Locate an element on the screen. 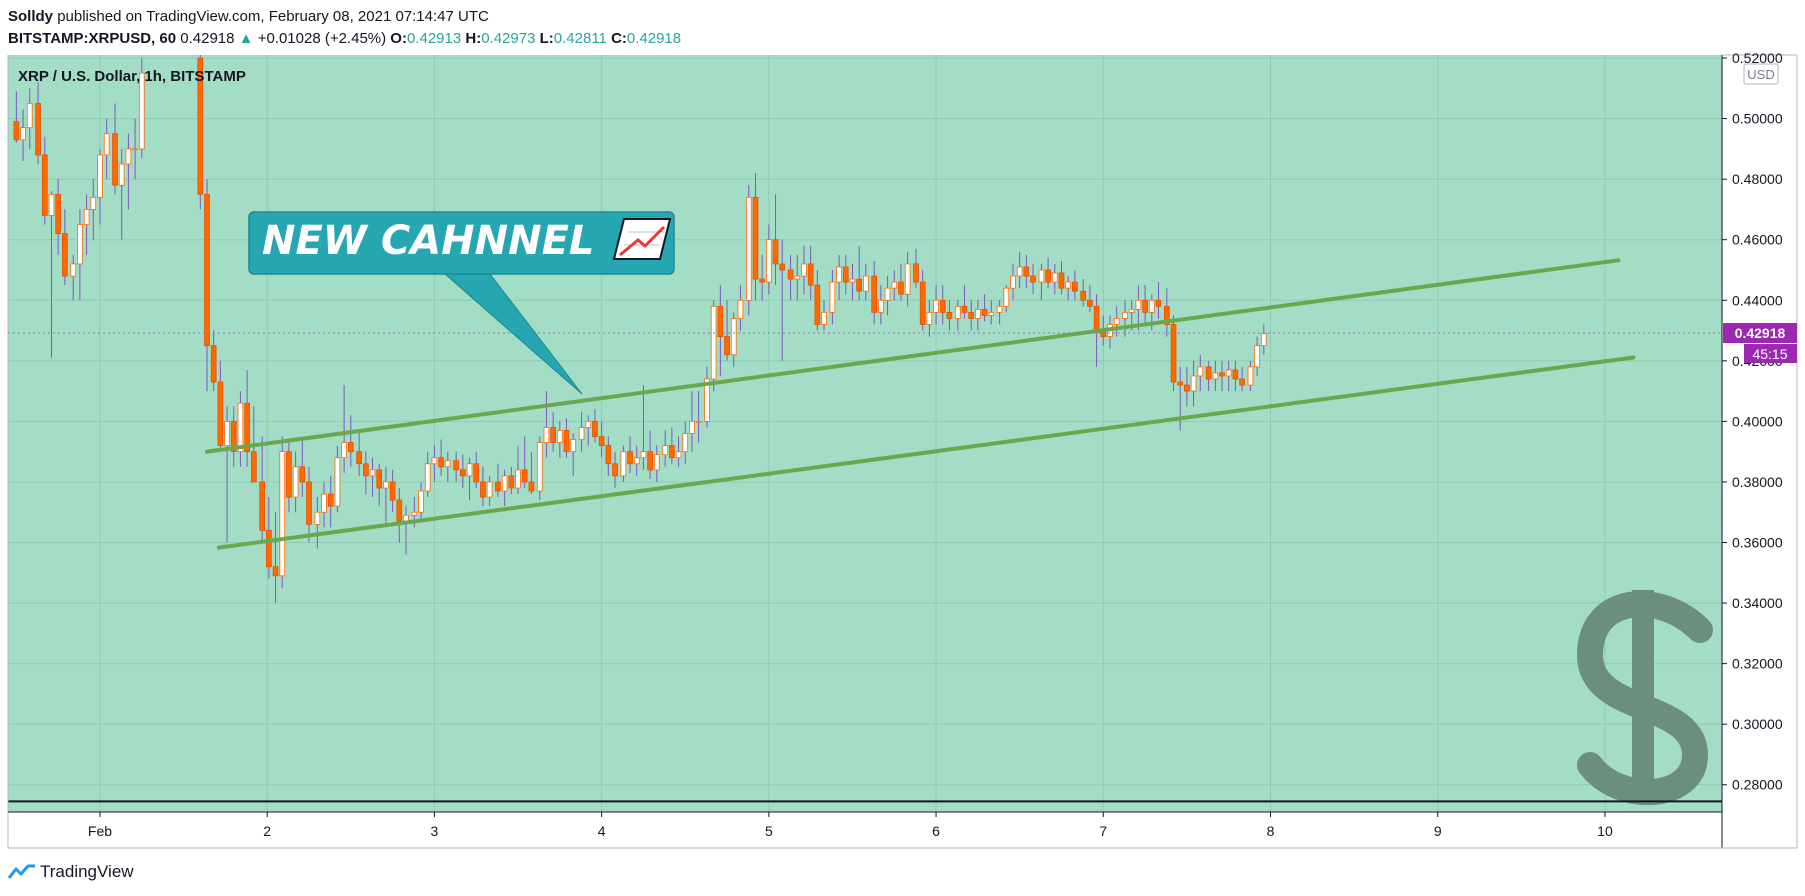  author-name: Solldy is located at coordinates (31, 16).